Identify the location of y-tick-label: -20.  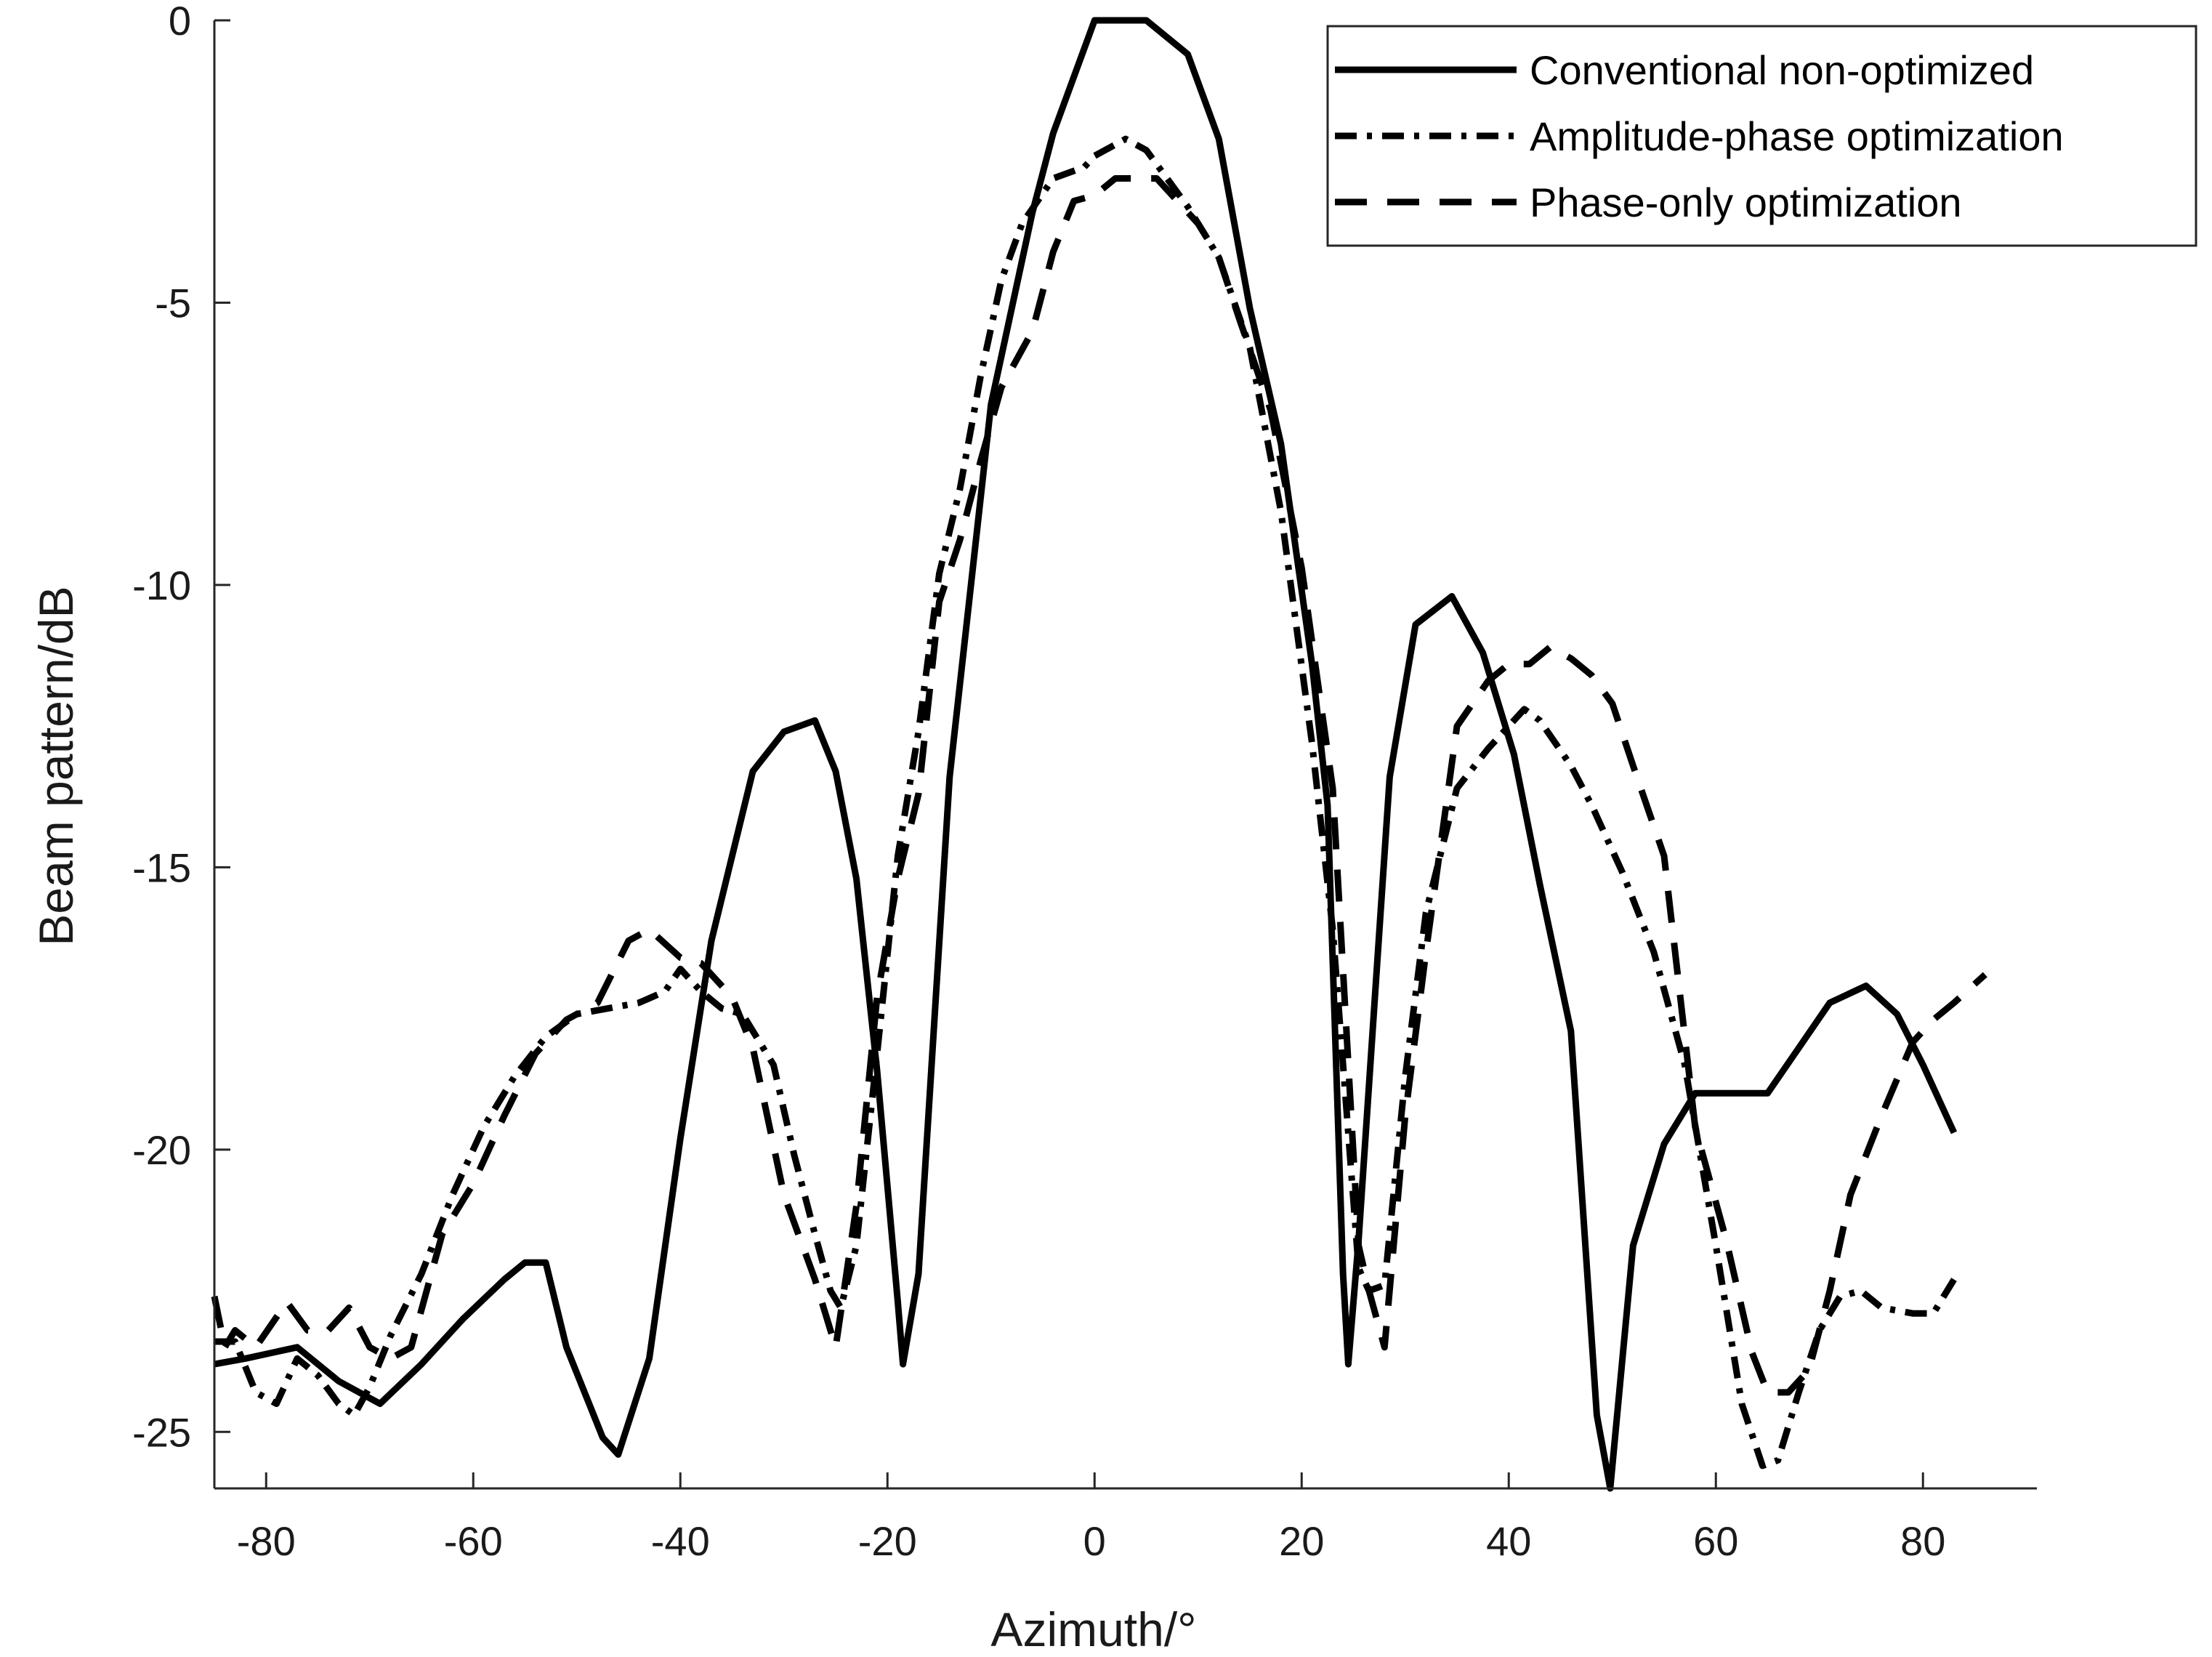
(161, 1150).